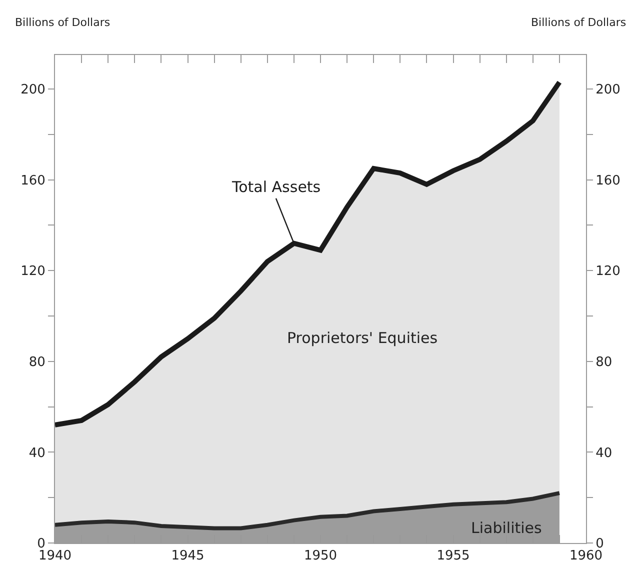  What do you see at coordinates (608, 272) in the screenshot?
I see `y2-tick-label: 120` at bounding box center [608, 272].